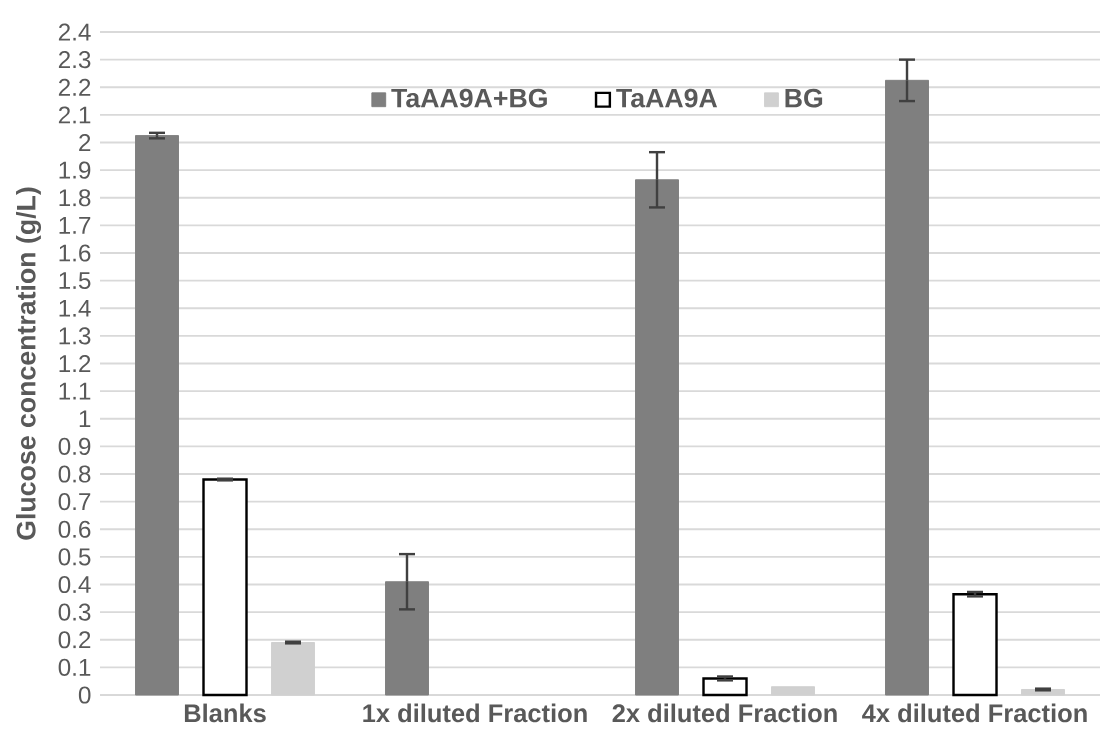  Describe the element at coordinates (804, 98) in the screenshot. I see `legend-label: BG` at that location.